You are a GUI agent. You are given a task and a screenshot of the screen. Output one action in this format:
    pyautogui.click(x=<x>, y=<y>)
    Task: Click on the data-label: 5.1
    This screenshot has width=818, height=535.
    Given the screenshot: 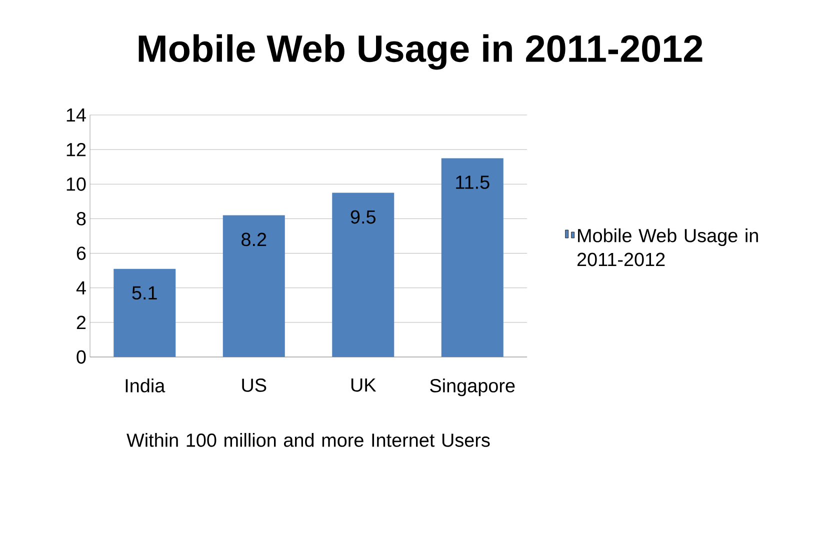 What is the action you would take?
    pyautogui.click(x=144, y=293)
    